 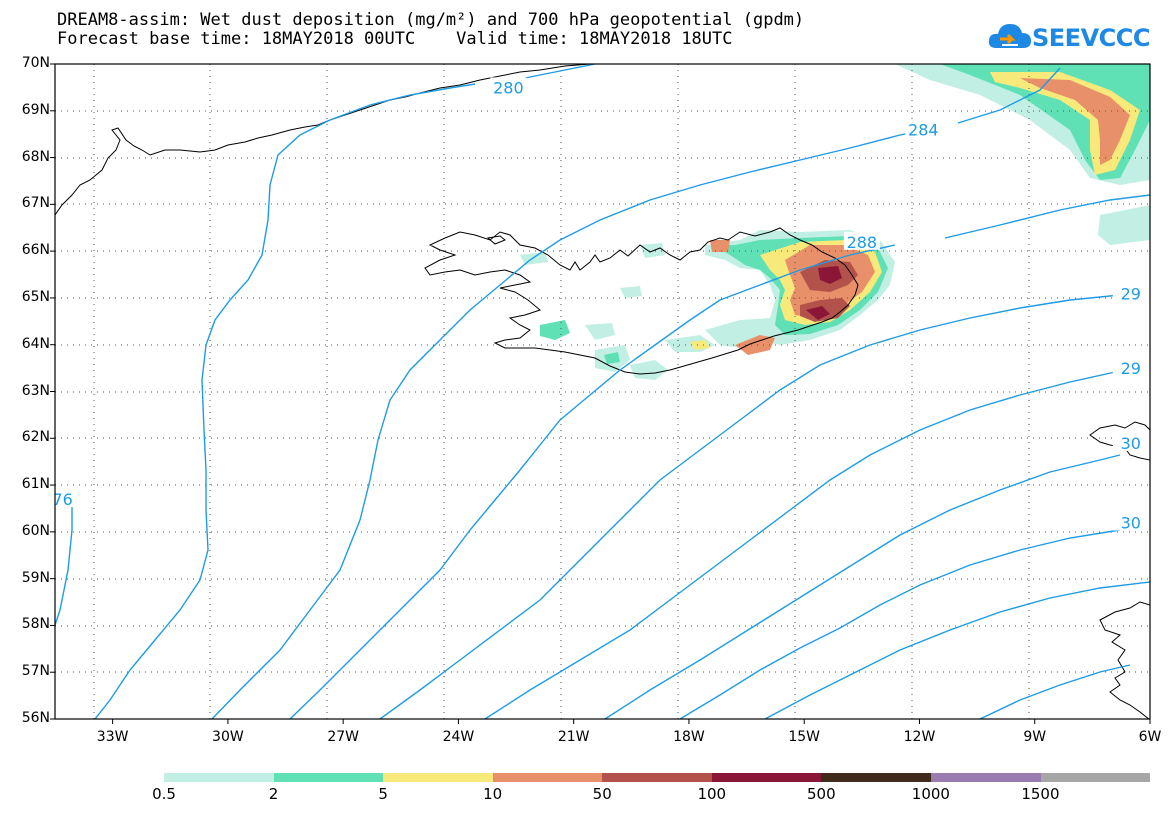 What do you see at coordinates (1150, 737) in the screenshot?
I see `lon-label: 6W` at bounding box center [1150, 737].